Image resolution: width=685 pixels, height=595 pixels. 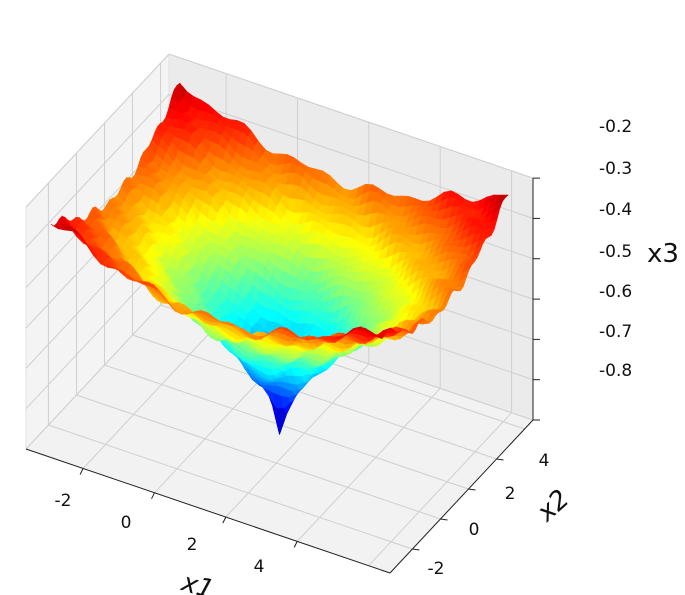 What do you see at coordinates (474, 530) in the screenshot?
I see `y-tick-label: 0` at bounding box center [474, 530].